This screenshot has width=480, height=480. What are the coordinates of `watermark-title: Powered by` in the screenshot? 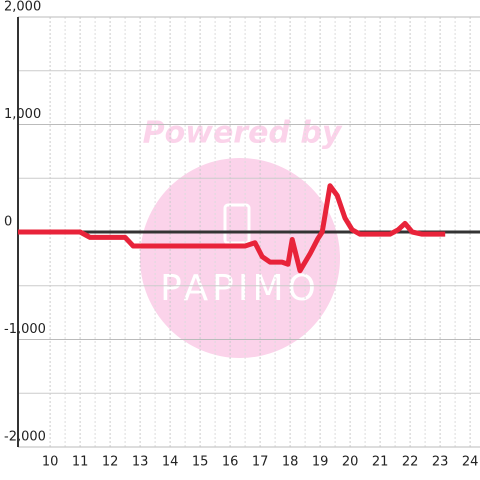 It's located at (243, 133).